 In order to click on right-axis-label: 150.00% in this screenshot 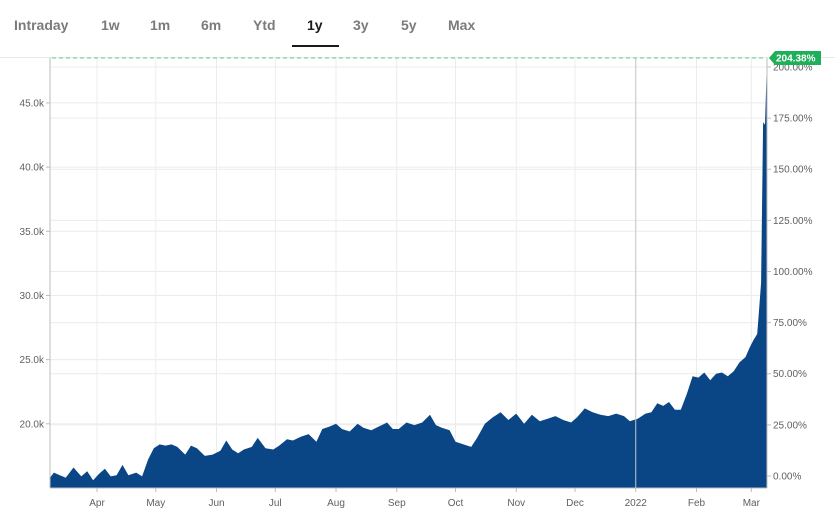, I will do `click(793, 170)`.